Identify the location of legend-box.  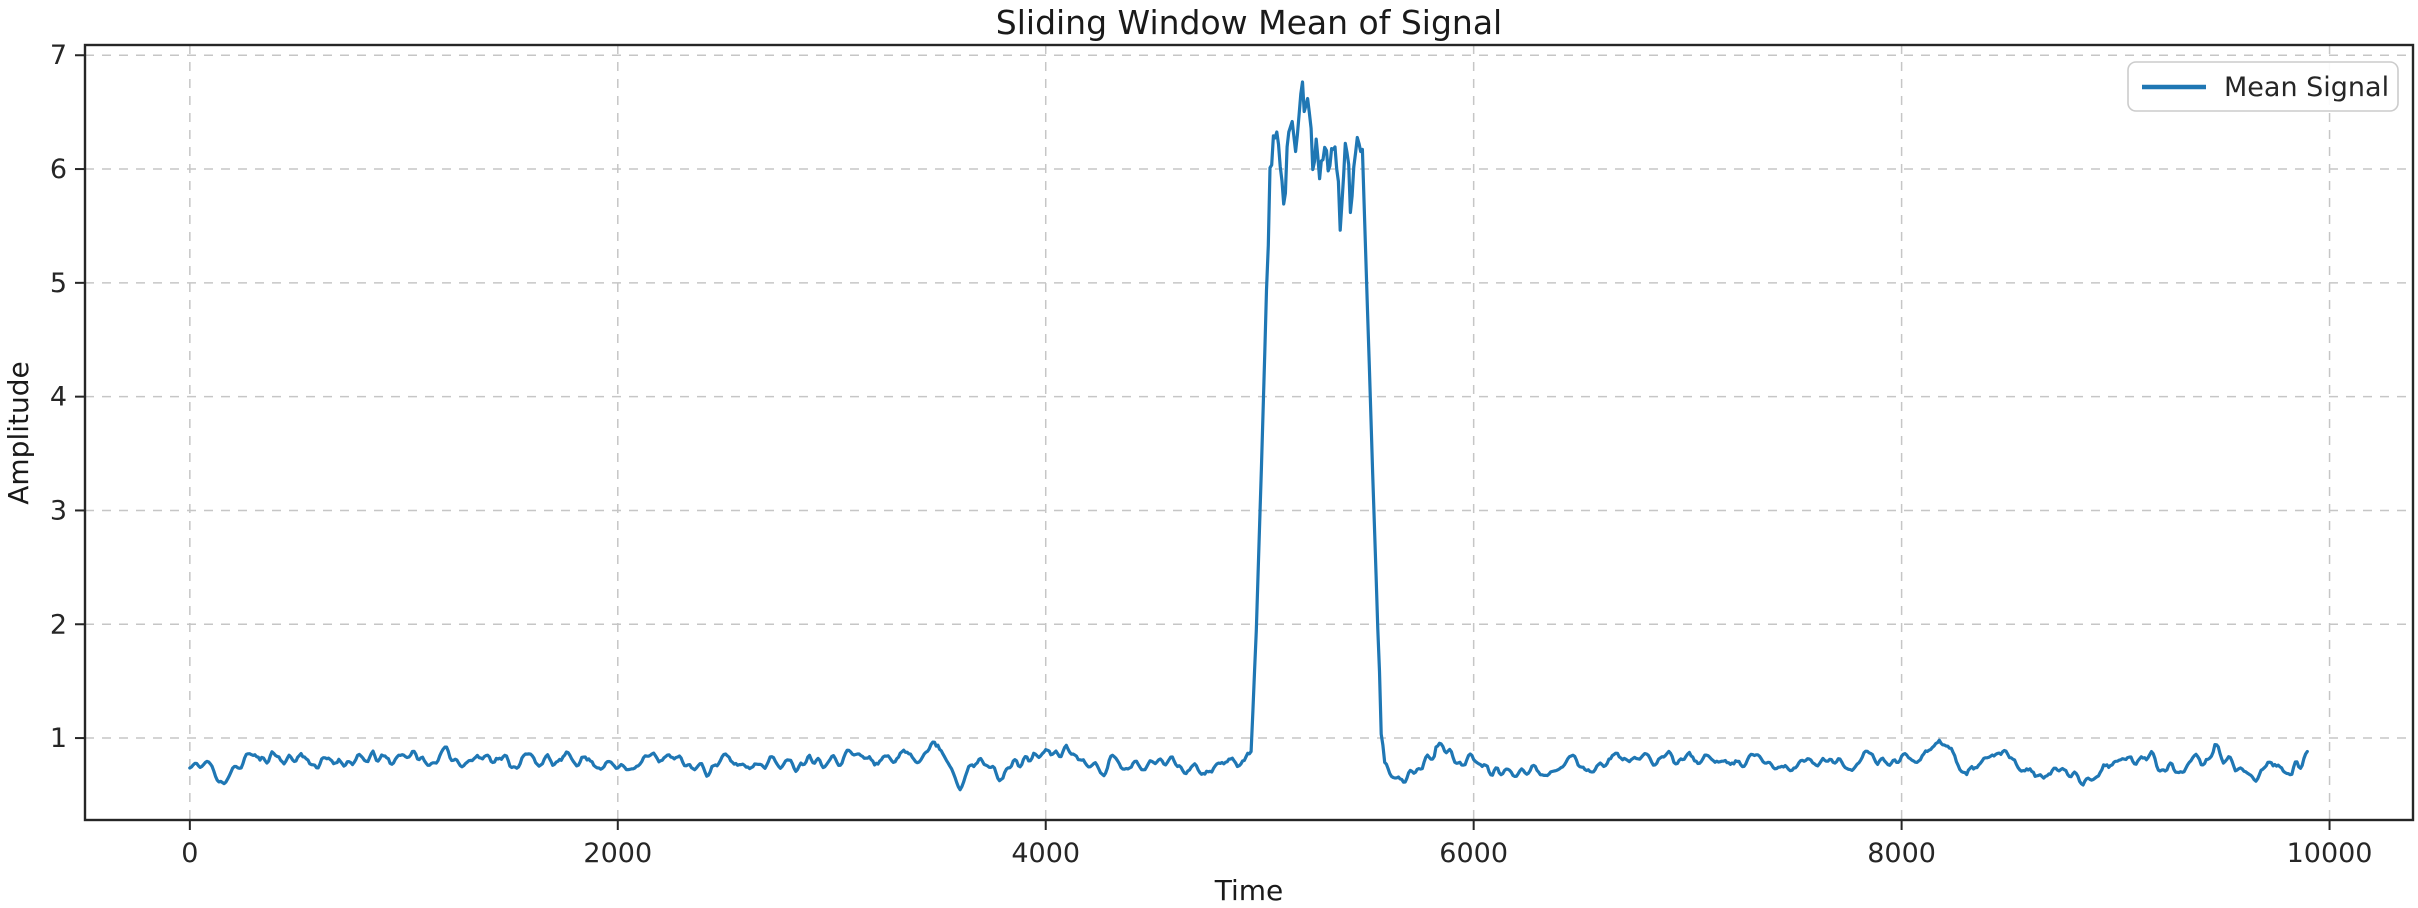
(2263, 86).